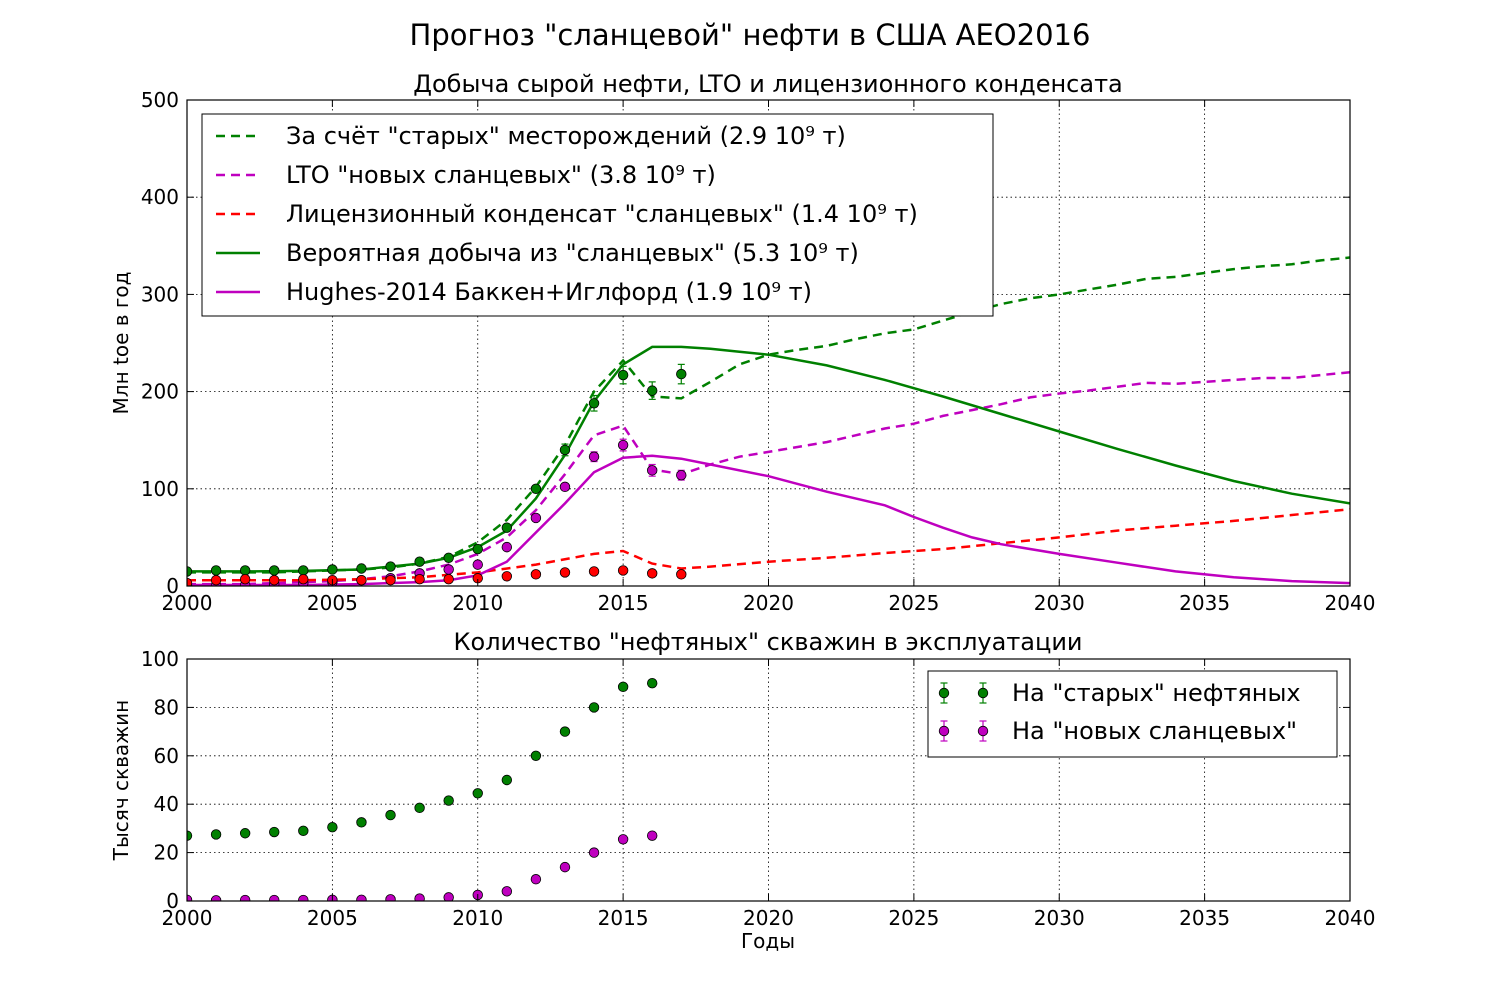 The height and width of the screenshot is (1000, 1500). I want to click on production-y-axis-label: Млн toe в год, so click(121, 343).